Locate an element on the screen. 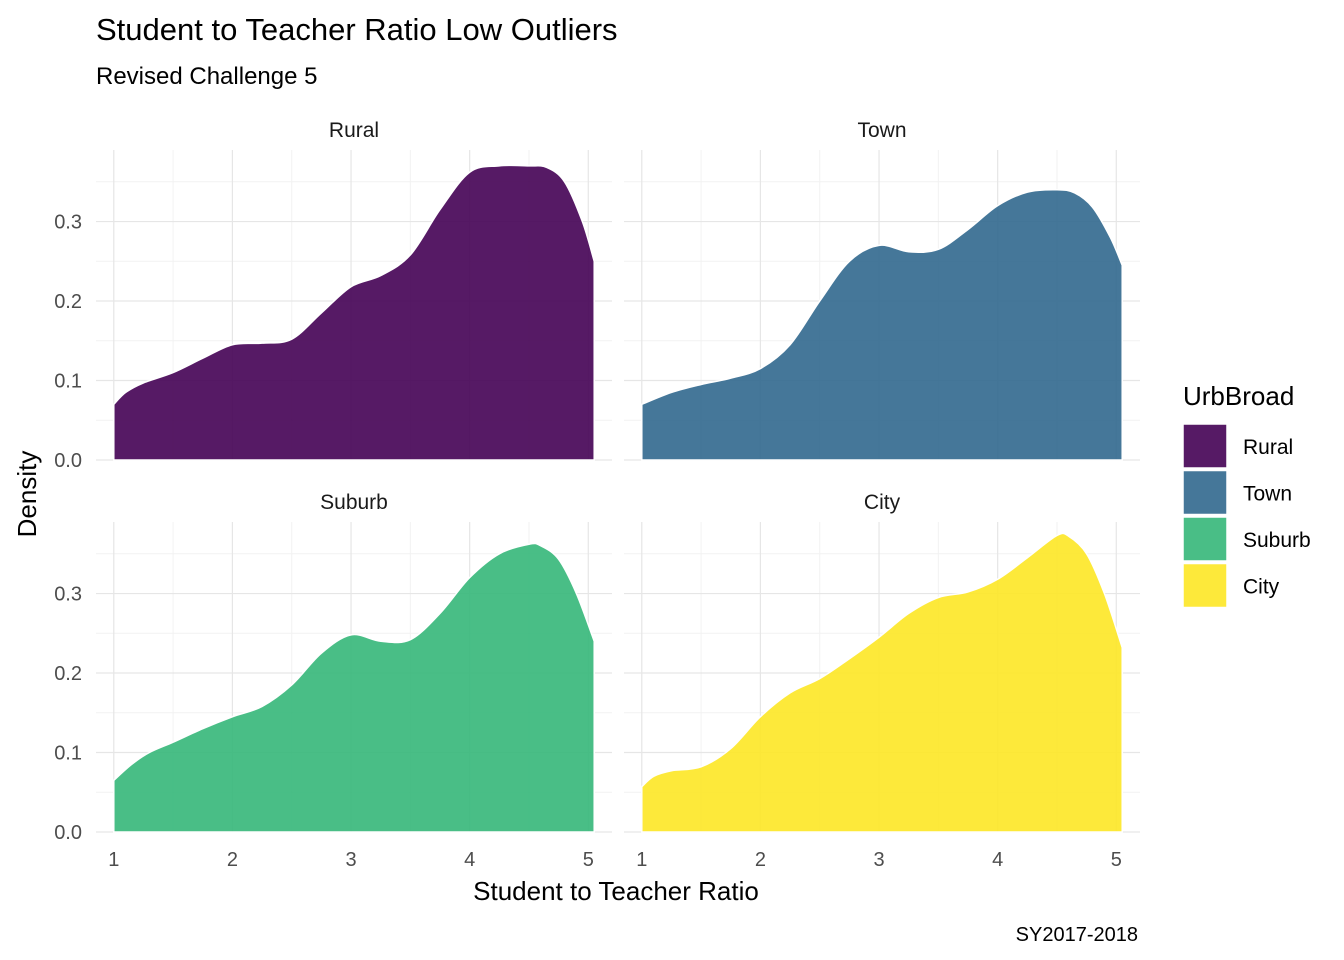 The width and height of the screenshot is (1344, 960). panel-town: Town is located at coordinates (882, 290).